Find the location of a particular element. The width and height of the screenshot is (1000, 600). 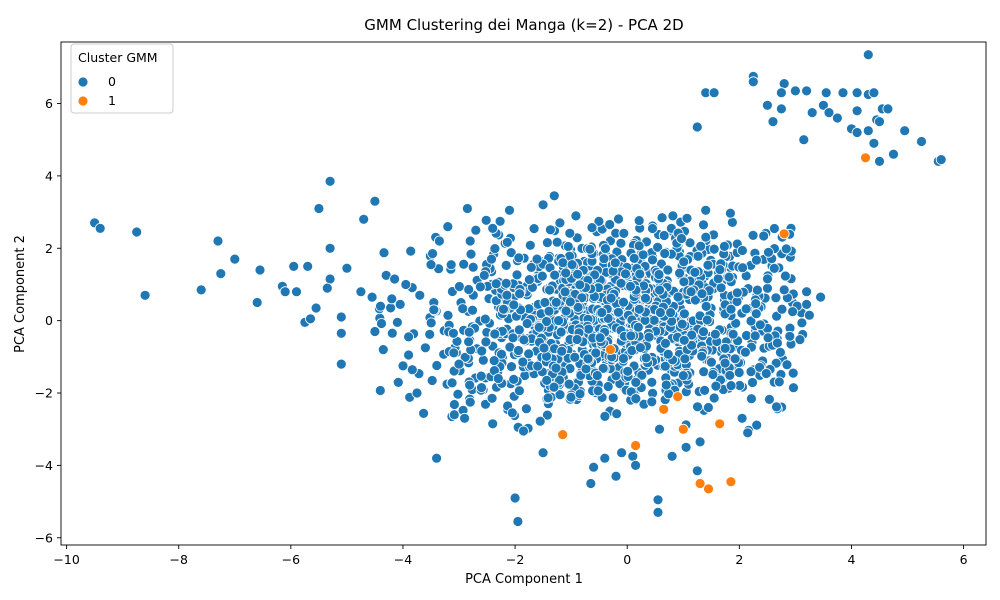

y-tick-label: −4 is located at coordinates (44, 465).